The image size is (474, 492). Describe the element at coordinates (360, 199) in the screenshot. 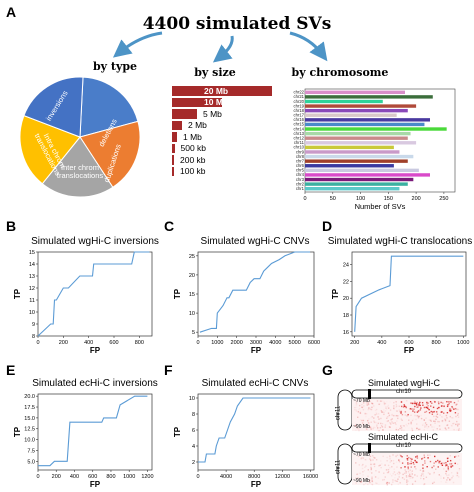

I see `chrom-xtick-100: 100` at that location.